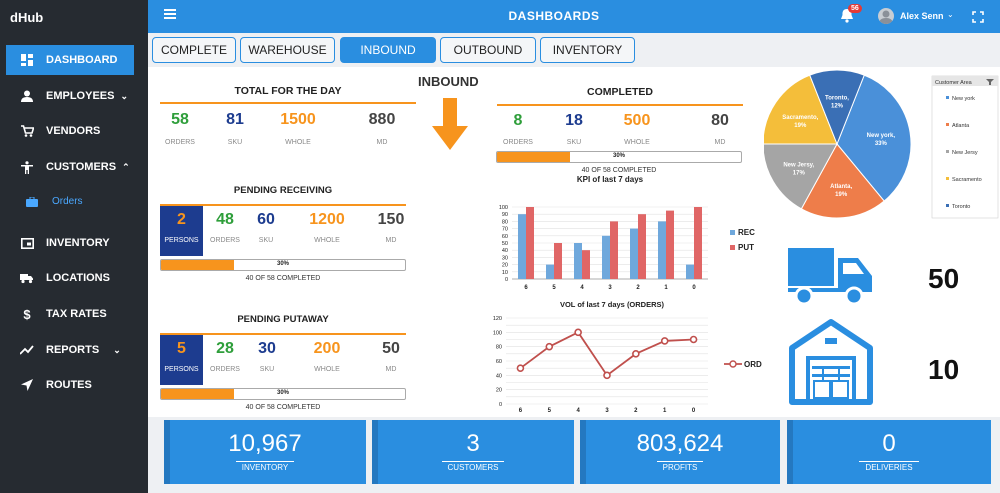 The height and width of the screenshot is (493, 1000). I want to click on avatar, so click(886, 16).